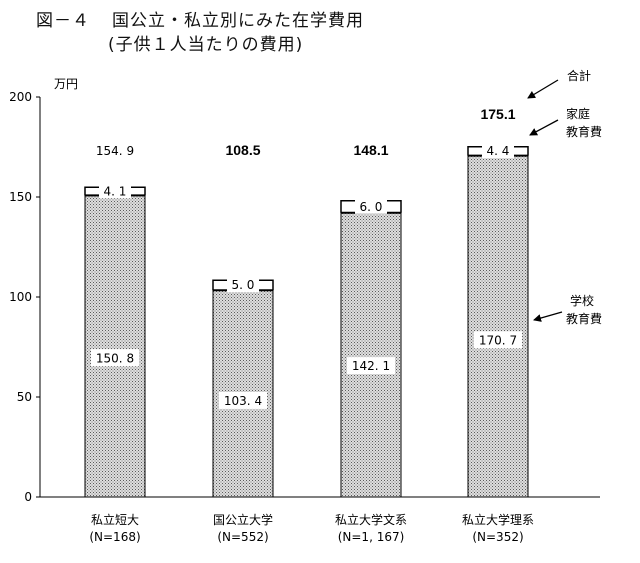 This screenshot has height=563, width=640. Describe the element at coordinates (115, 519) in the screenshot. I see `x-category-label: 私立短大` at that location.